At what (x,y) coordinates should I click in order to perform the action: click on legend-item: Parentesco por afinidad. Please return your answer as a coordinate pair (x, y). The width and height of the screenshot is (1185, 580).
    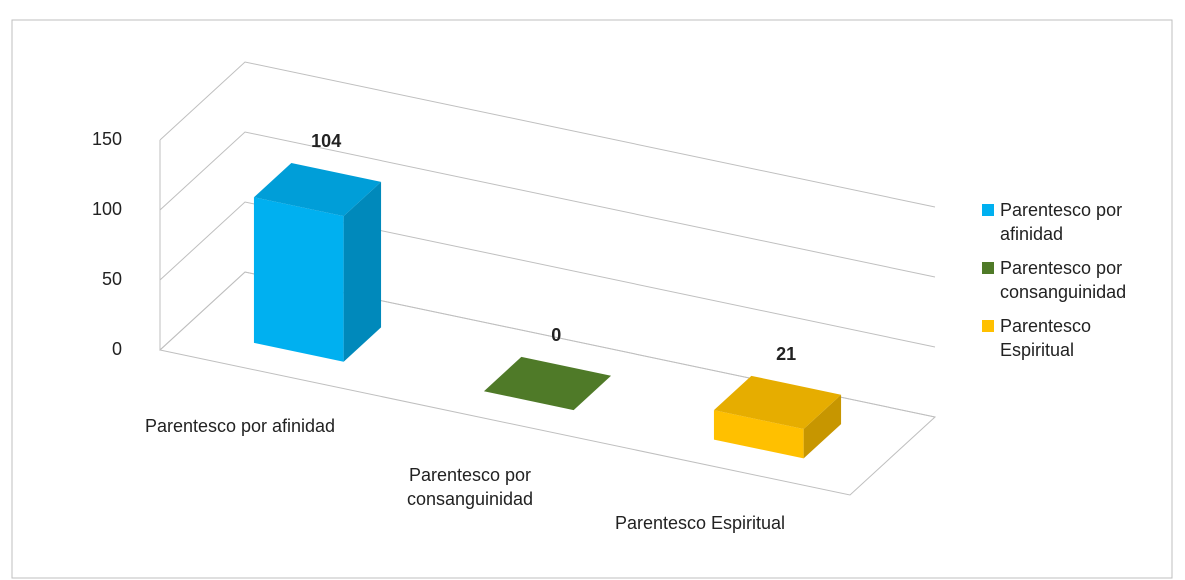
    Looking at the image, I should click on (1075, 222).